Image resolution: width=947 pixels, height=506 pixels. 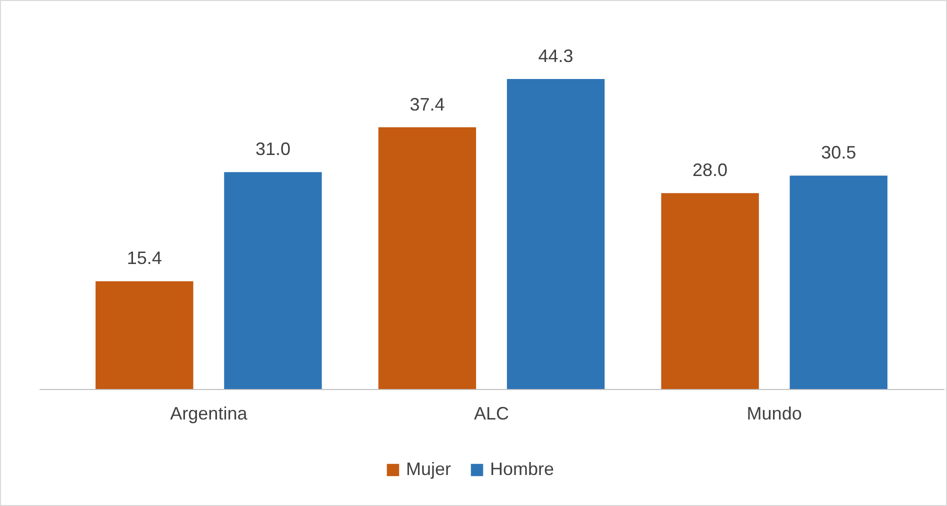 What do you see at coordinates (774, 414) in the screenshot?
I see `x-tick-label: Mundo` at bounding box center [774, 414].